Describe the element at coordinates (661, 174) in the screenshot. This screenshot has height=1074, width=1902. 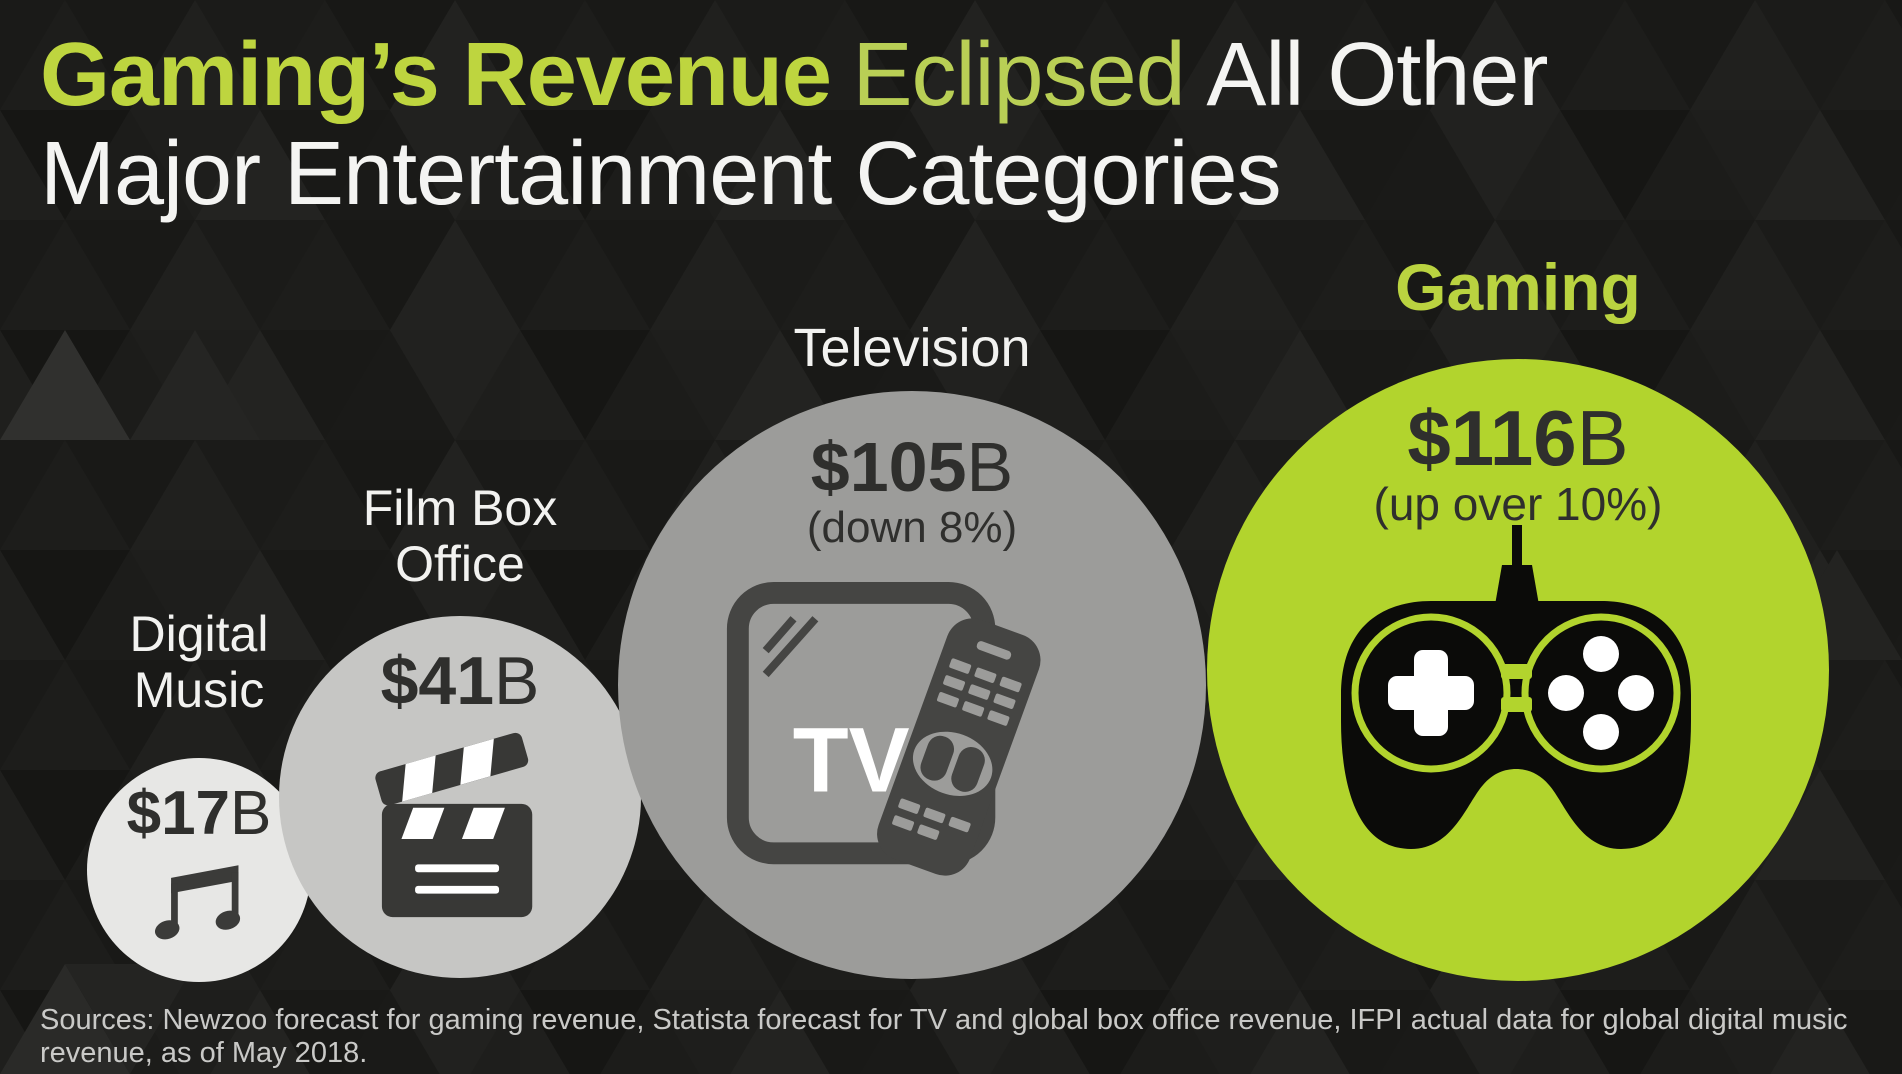
I see `title-line2: Major Entertainment Categories` at that location.